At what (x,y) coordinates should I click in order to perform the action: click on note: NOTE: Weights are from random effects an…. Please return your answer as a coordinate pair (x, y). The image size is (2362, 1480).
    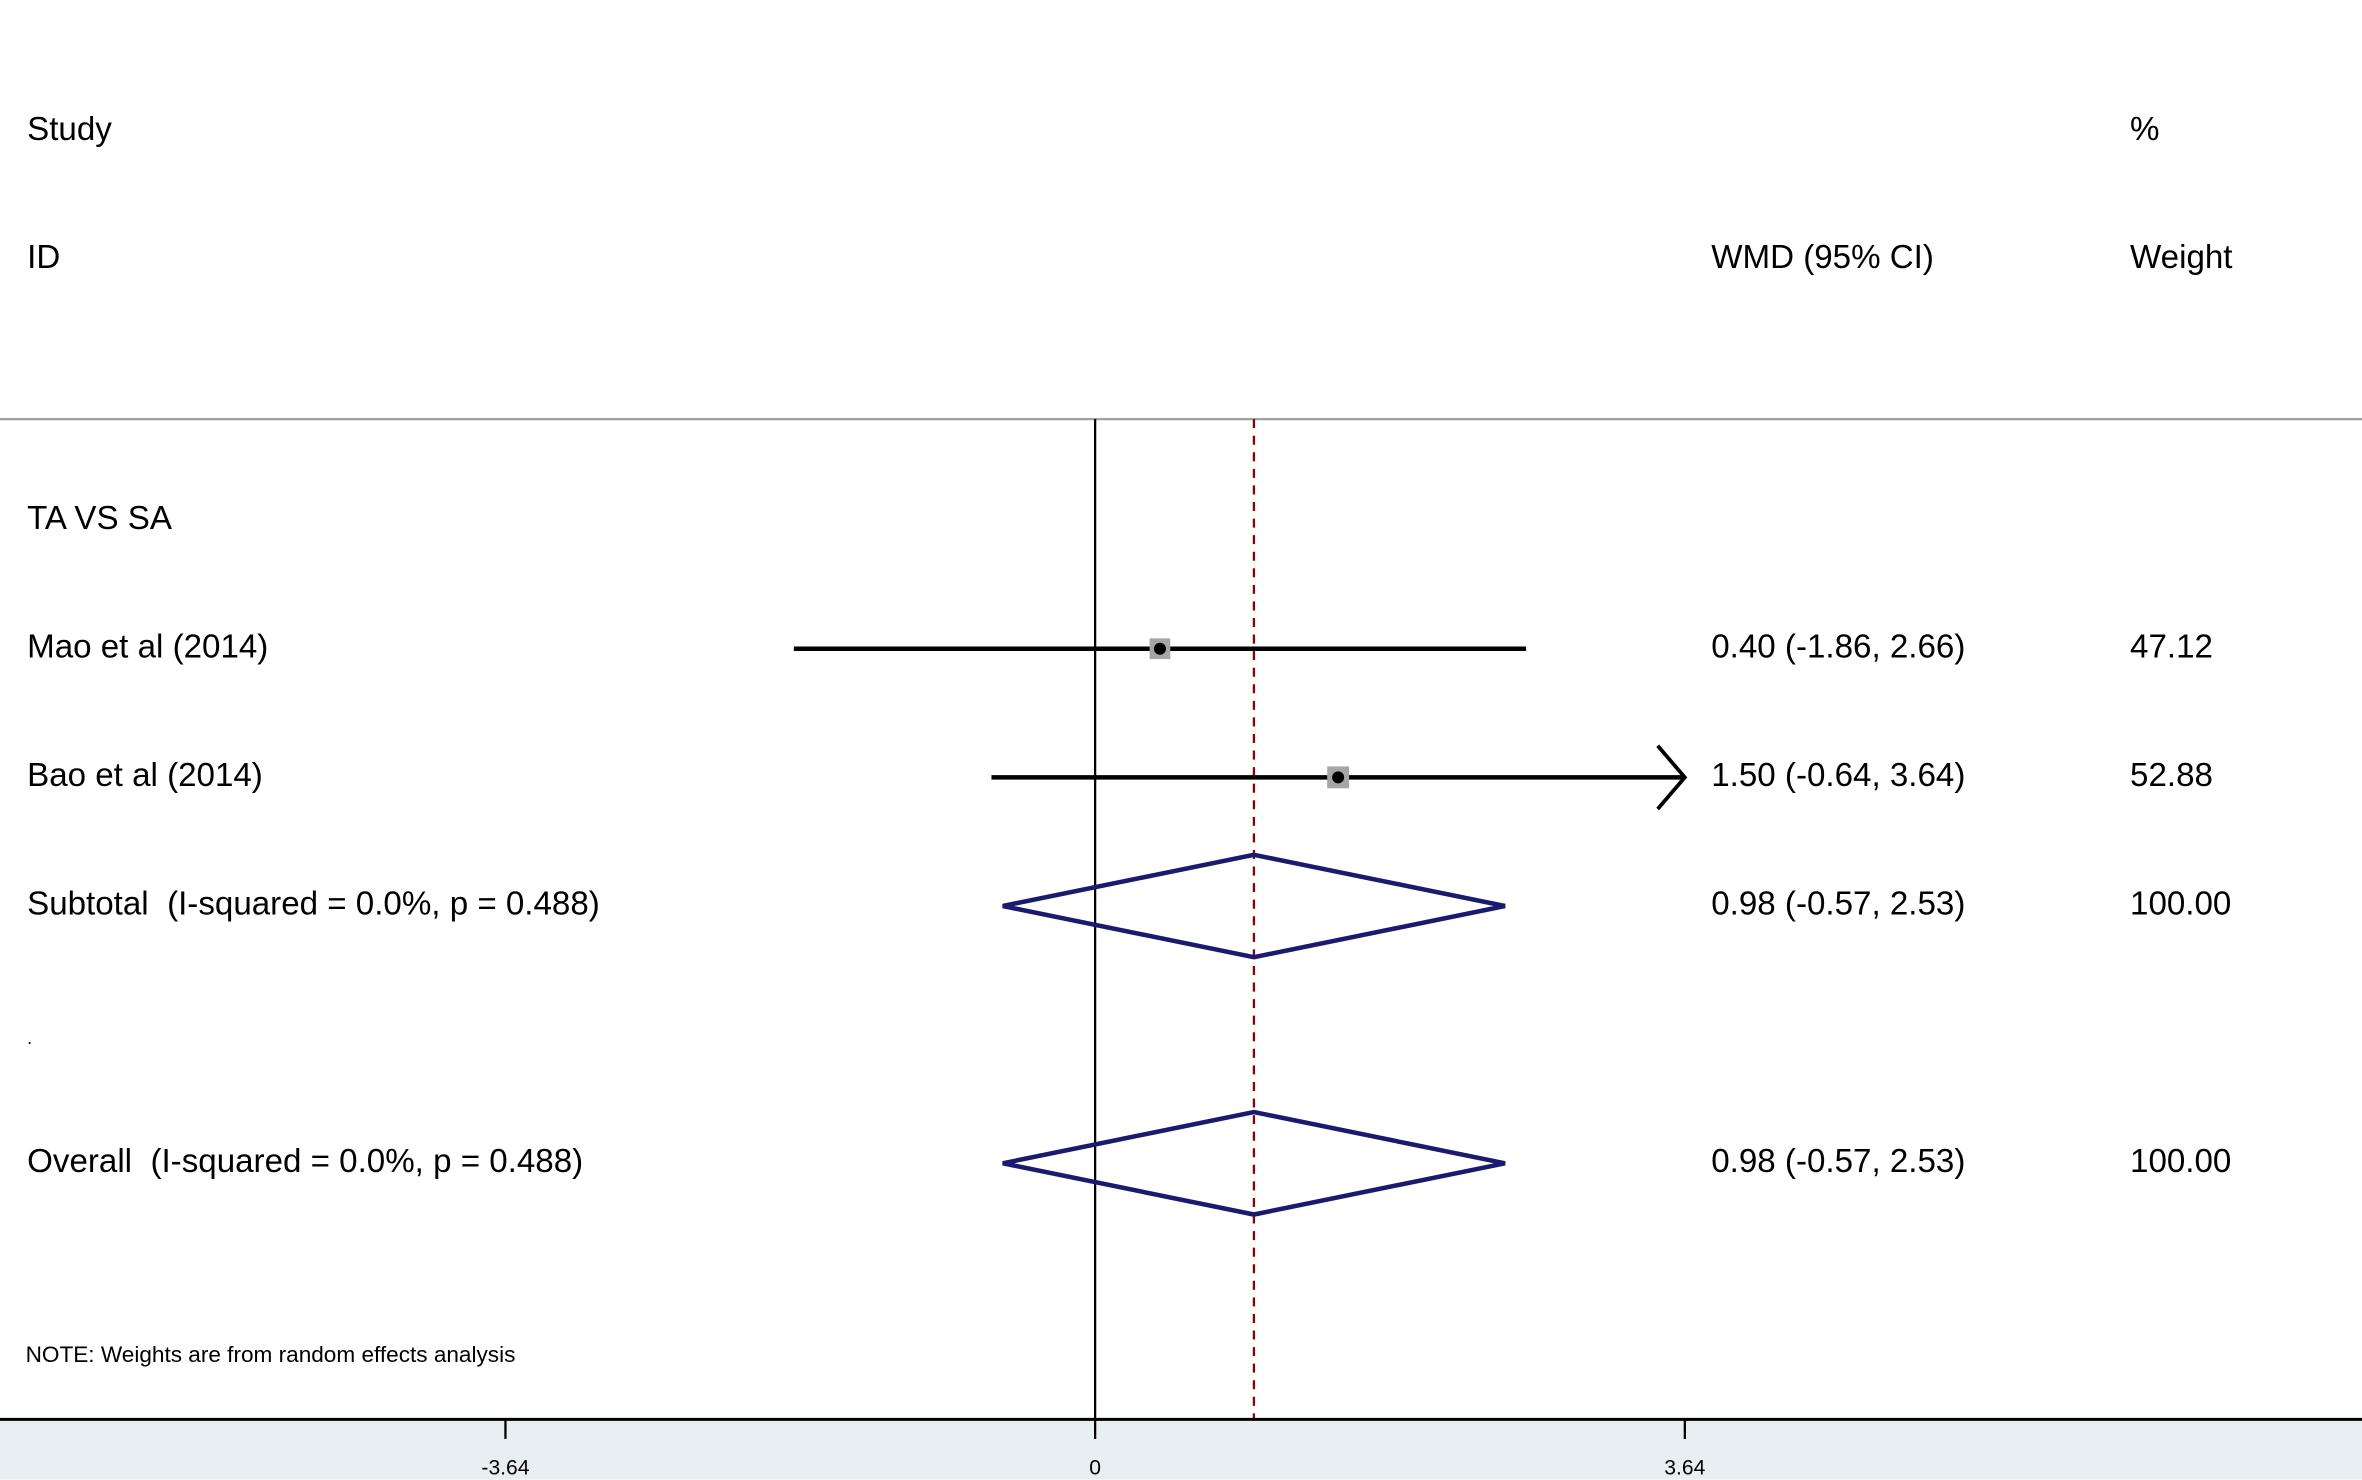
    Looking at the image, I should click on (271, 1354).